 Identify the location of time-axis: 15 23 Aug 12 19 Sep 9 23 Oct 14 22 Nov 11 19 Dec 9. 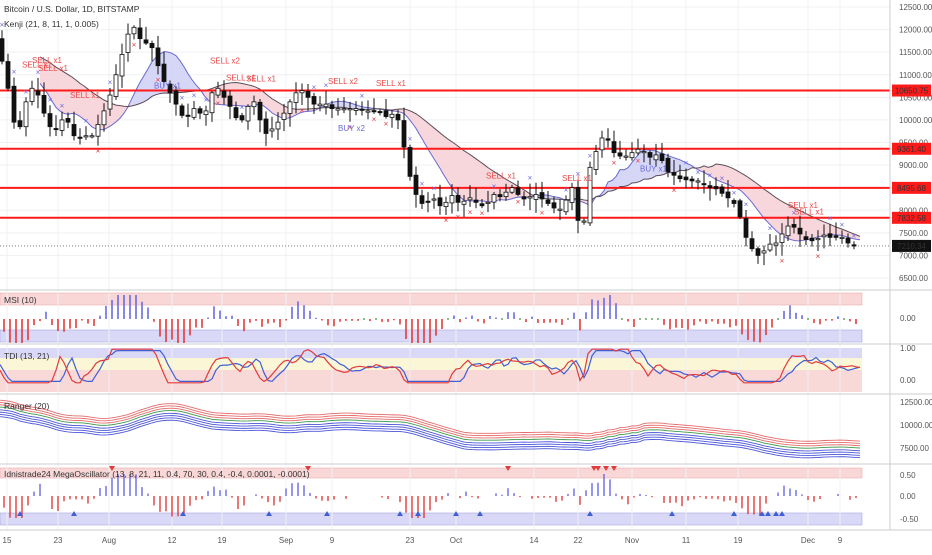
(423, 540).